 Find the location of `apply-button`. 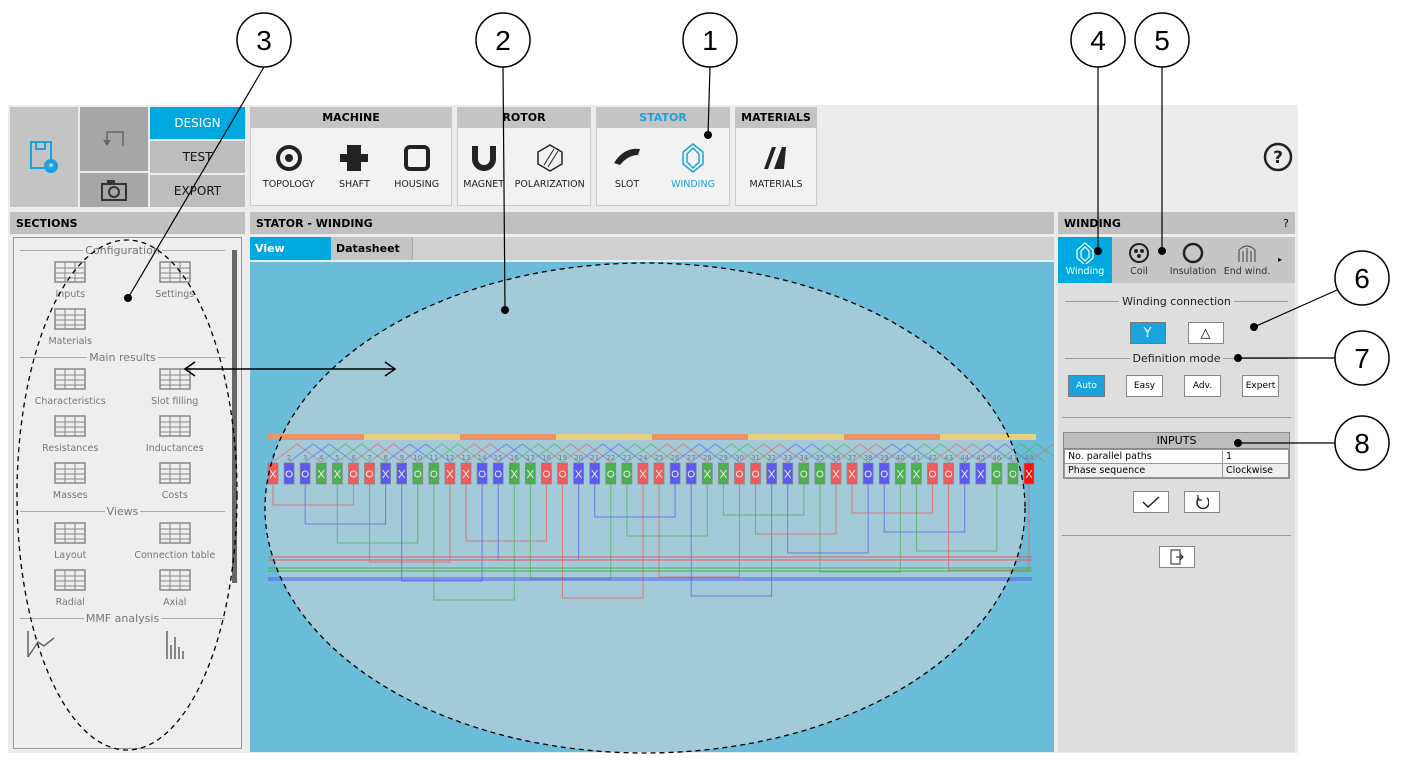

apply-button is located at coordinates (1151, 502).